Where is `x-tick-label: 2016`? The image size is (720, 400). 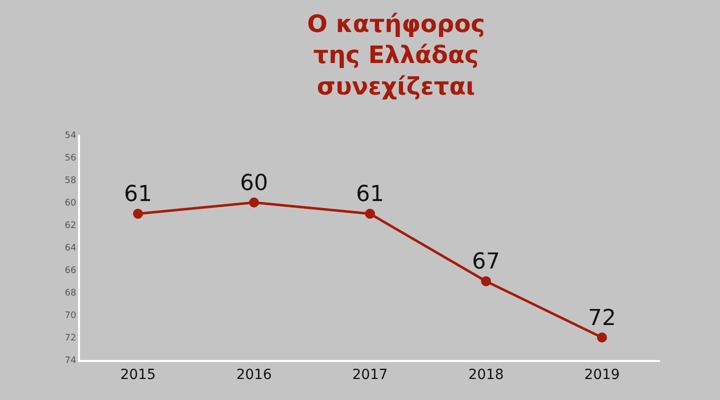
x-tick-label: 2016 is located at coordinates (254, 374).